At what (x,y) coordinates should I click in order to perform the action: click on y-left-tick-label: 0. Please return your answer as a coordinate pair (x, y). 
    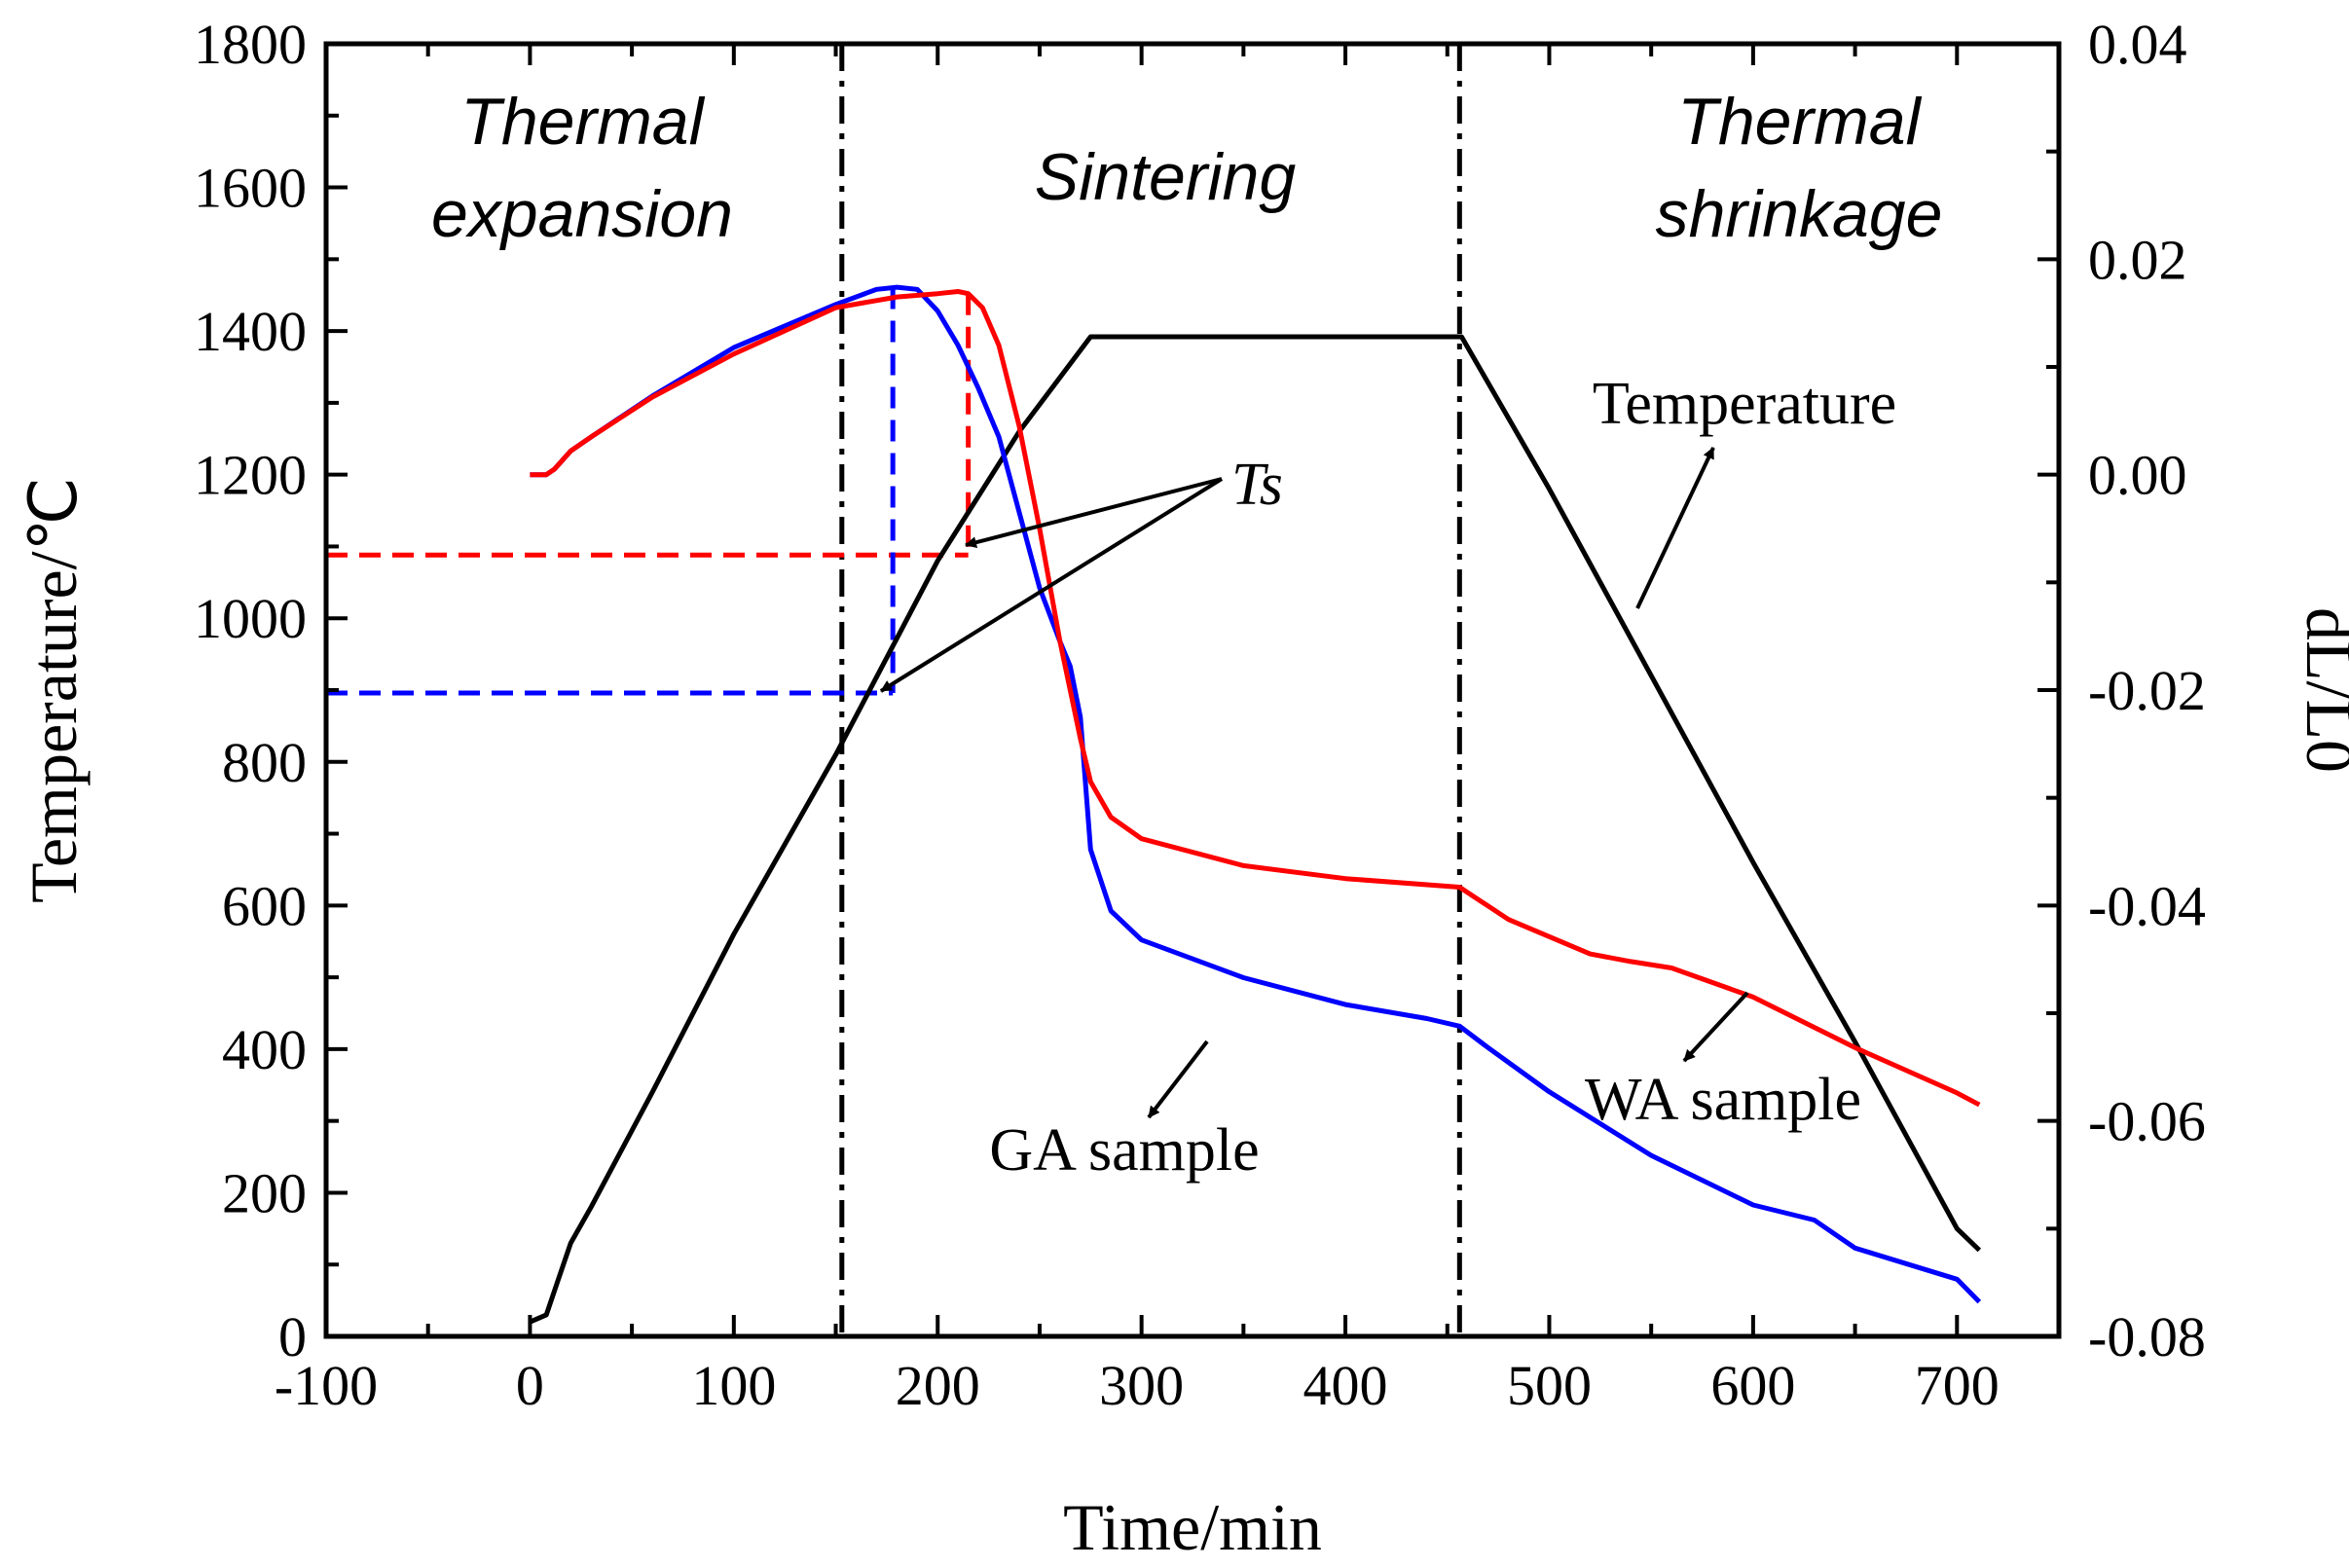
    Looking at the image, I should click on (292, 1336).